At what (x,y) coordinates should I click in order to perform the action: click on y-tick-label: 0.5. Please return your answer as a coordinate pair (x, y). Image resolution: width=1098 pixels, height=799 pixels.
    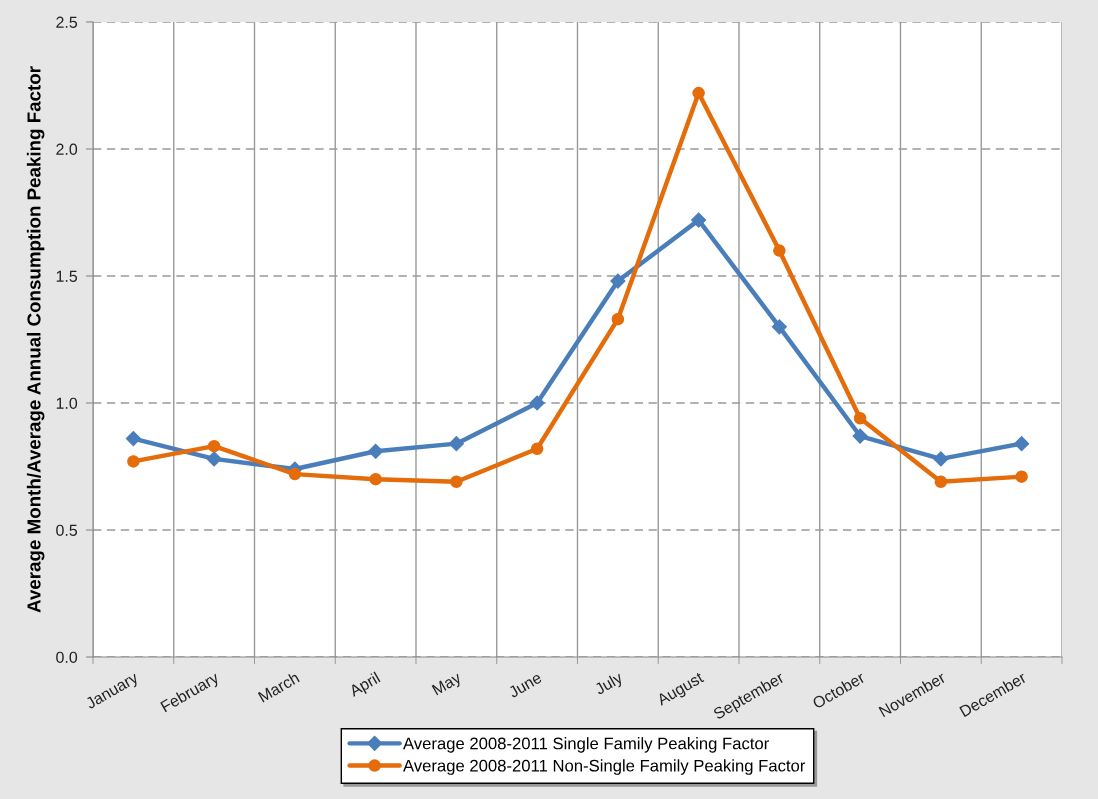
    Looking at the image, I should click on (67, 530).